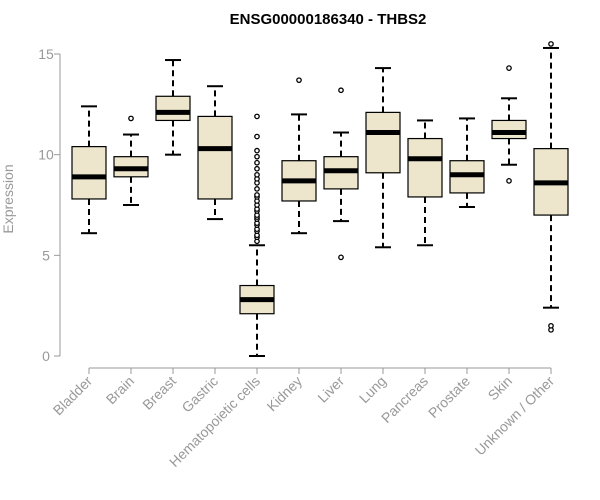 The width and height of the screenshot is (600, 500). What do you see at coordinates (131, 160) in the screenshot?
I see `box-group-brain` at bounding box center [131, 160].